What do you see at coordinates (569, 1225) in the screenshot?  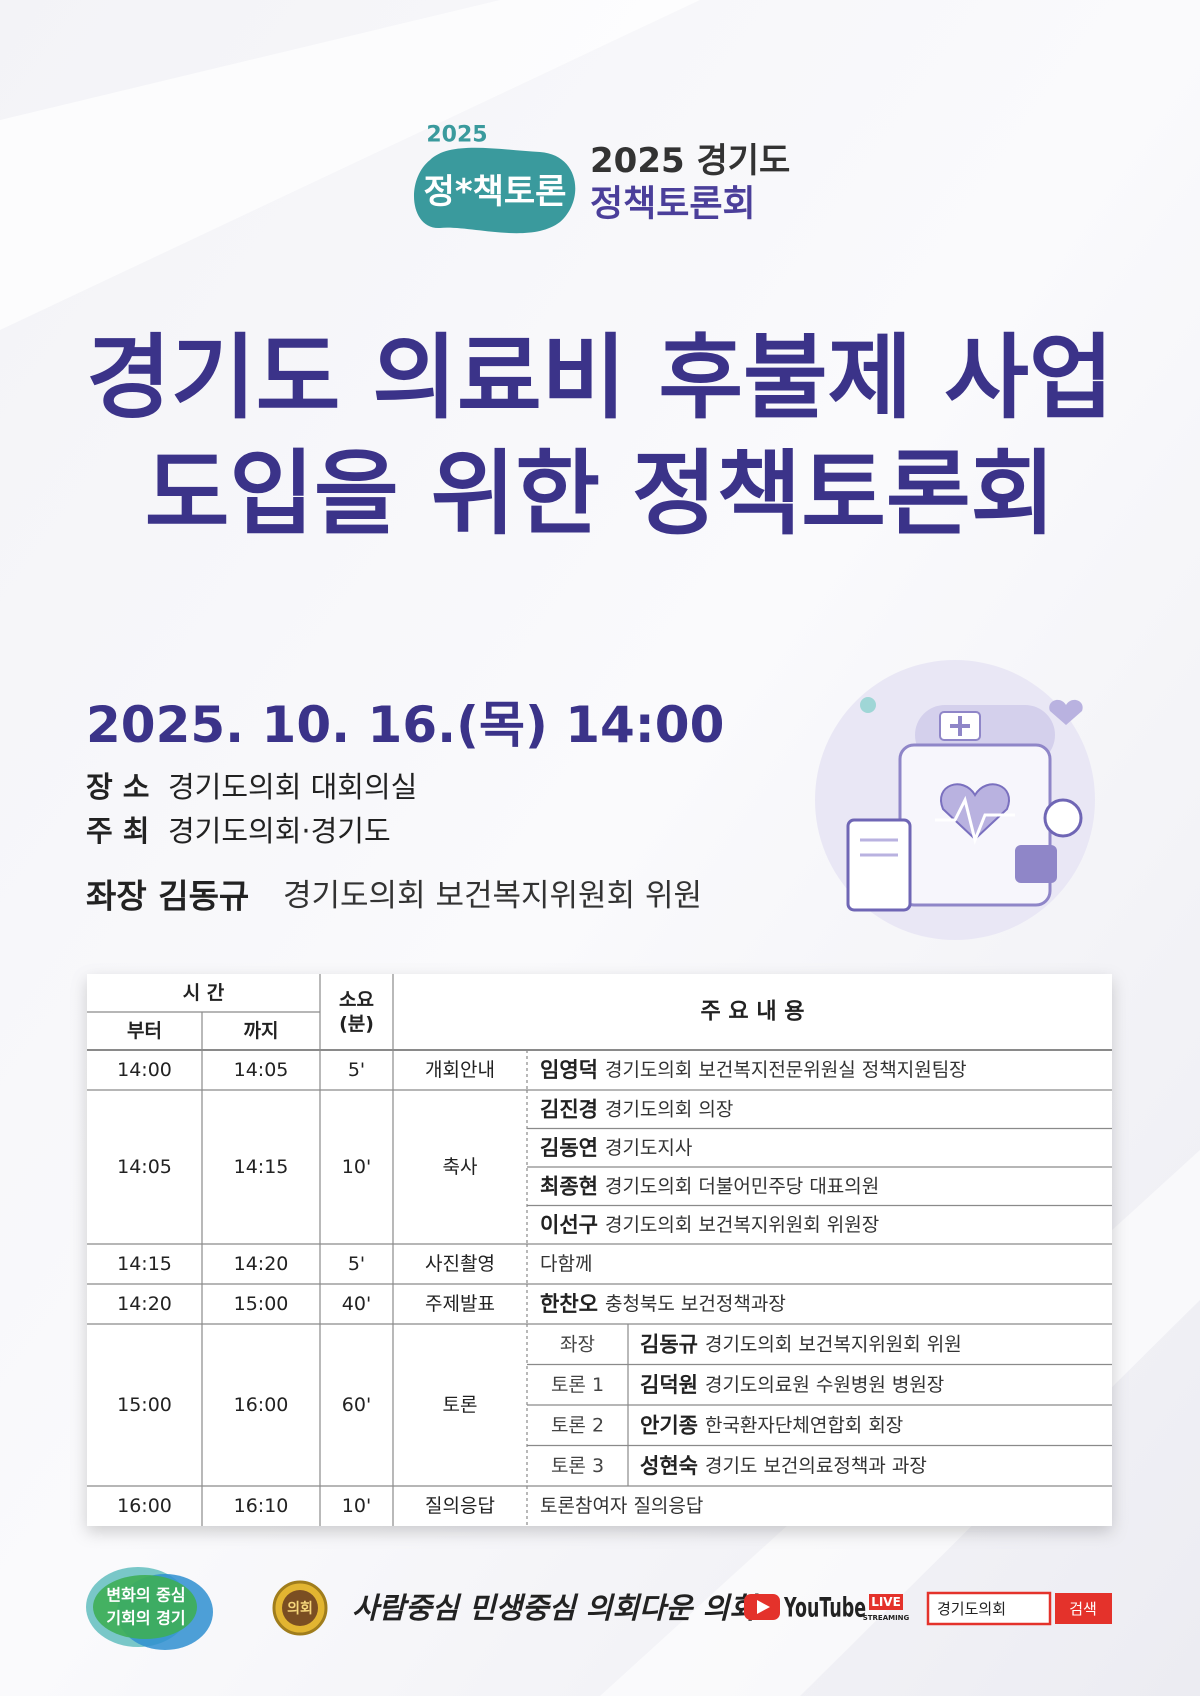 I see `speaker-name: 이선구` at bounding box center [569, 1225].